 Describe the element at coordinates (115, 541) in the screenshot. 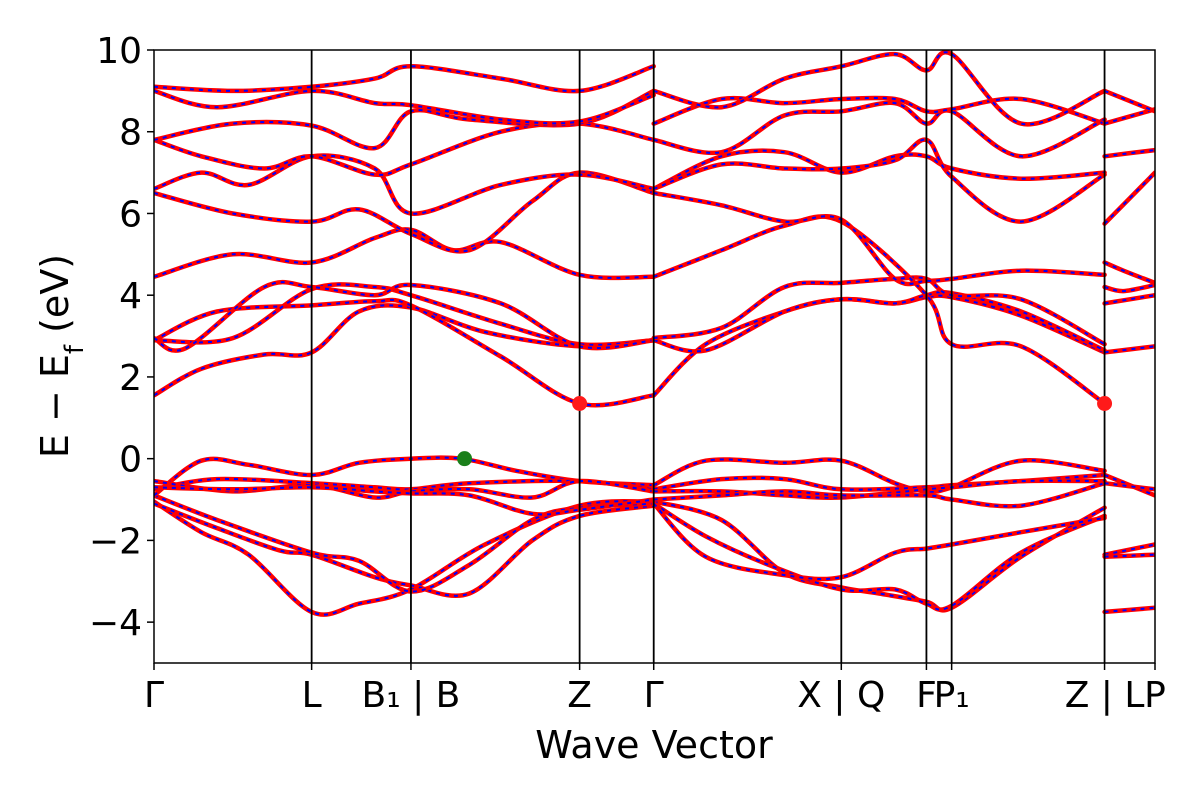

I see `y-tick-label: −2` at that location.